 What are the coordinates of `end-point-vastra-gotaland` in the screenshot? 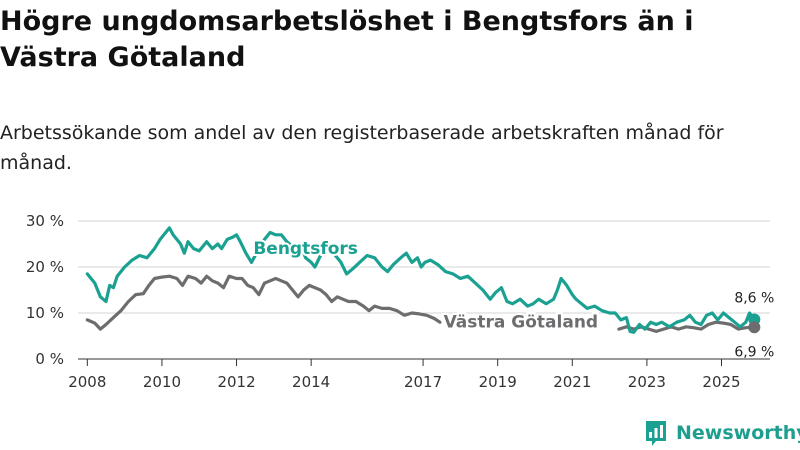 It's located at (754, 327).